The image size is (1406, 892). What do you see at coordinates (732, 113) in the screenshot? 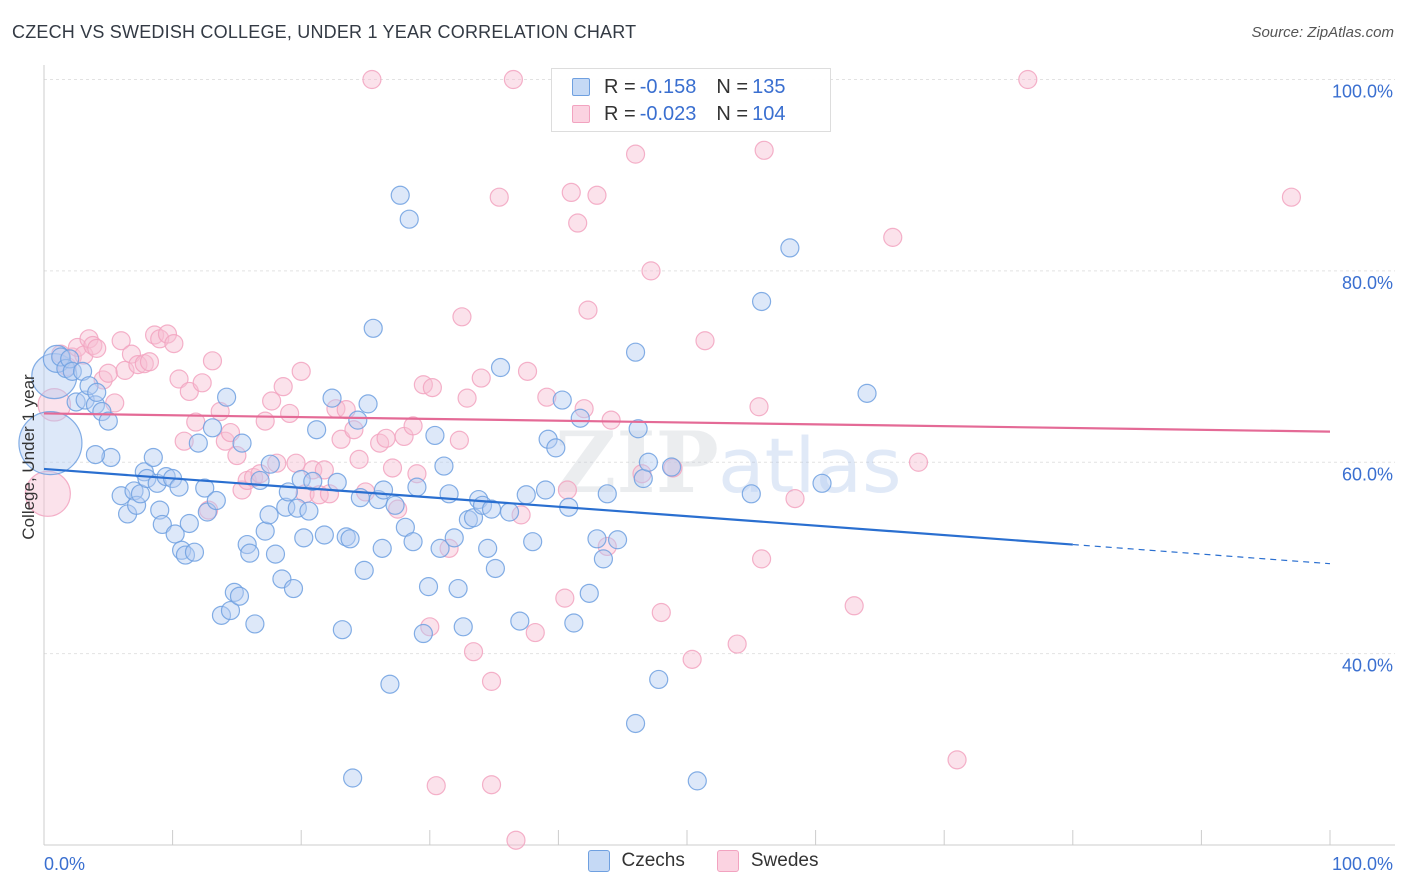
I see `swede-n-label: N =` at bounding box center [732, 113].